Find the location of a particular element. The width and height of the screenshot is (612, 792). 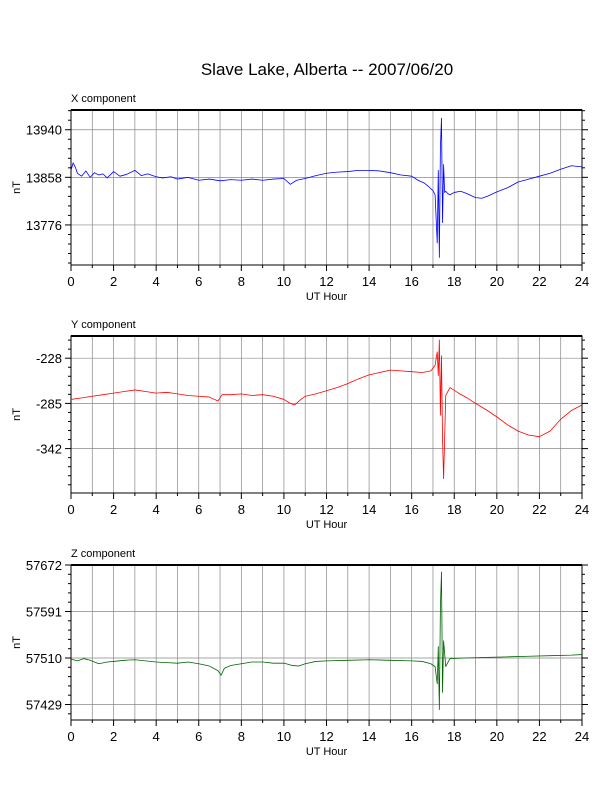

x-y-axis-title: nT is located at coordinates (17, 187).